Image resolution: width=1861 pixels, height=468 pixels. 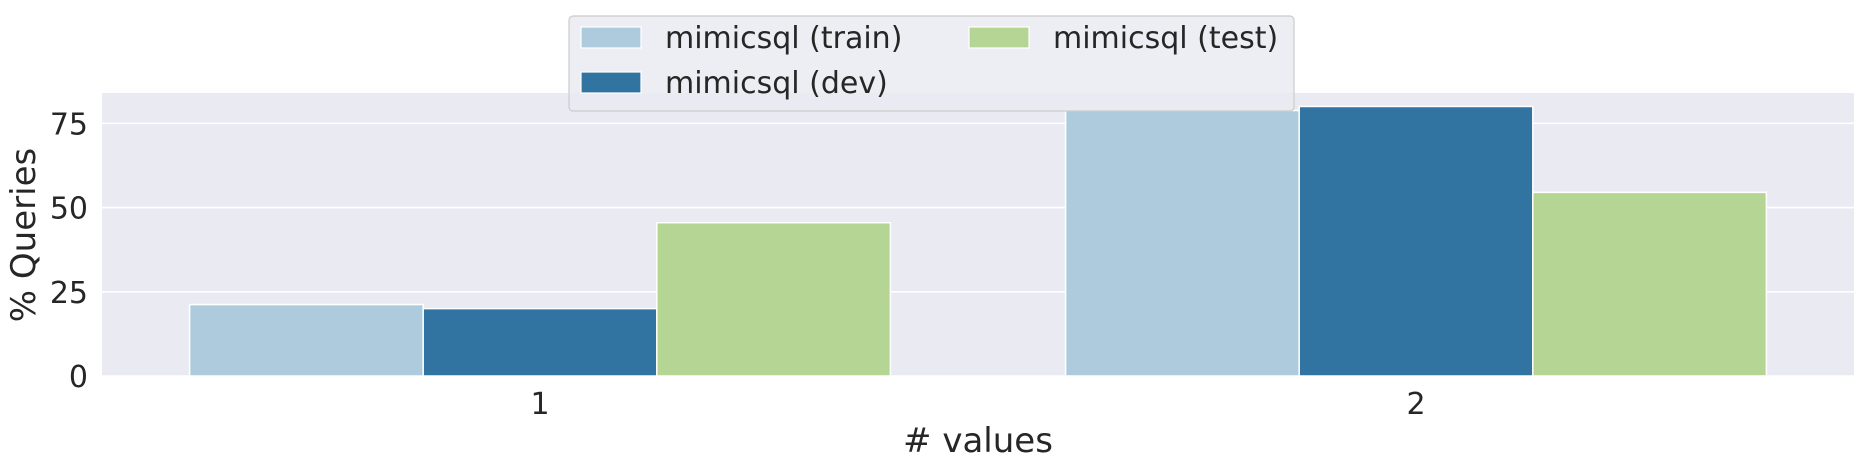 What do you see at coordinates (978, 441) in the screenshot?
I see `x-axis-label: # values` at bounding box center [978, 441].